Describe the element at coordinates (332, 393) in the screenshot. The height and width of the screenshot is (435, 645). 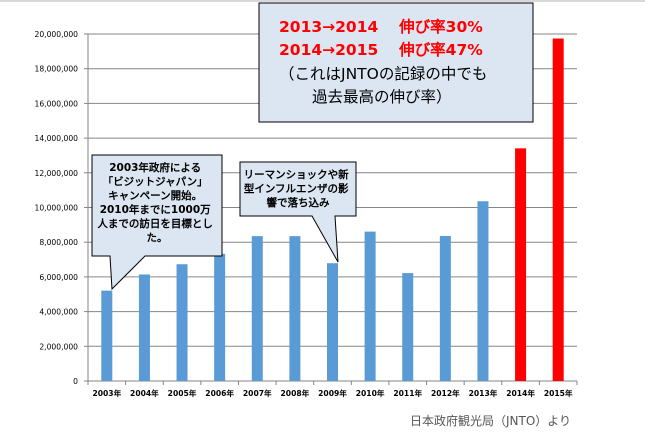
I see `x-tick-label: 2009年` at that location.